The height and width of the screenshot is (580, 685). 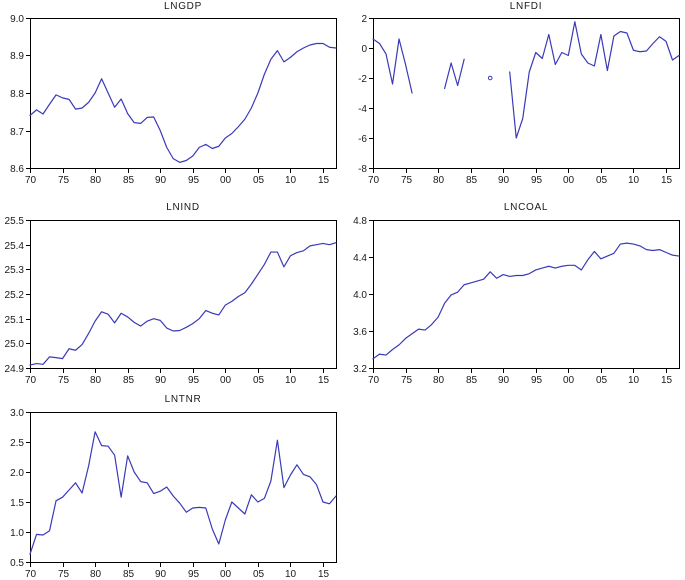 What do you see at coordinates (17, 473) in the screenshot?
I see `svg-text: 2.0` at bounding box center [17, 473].